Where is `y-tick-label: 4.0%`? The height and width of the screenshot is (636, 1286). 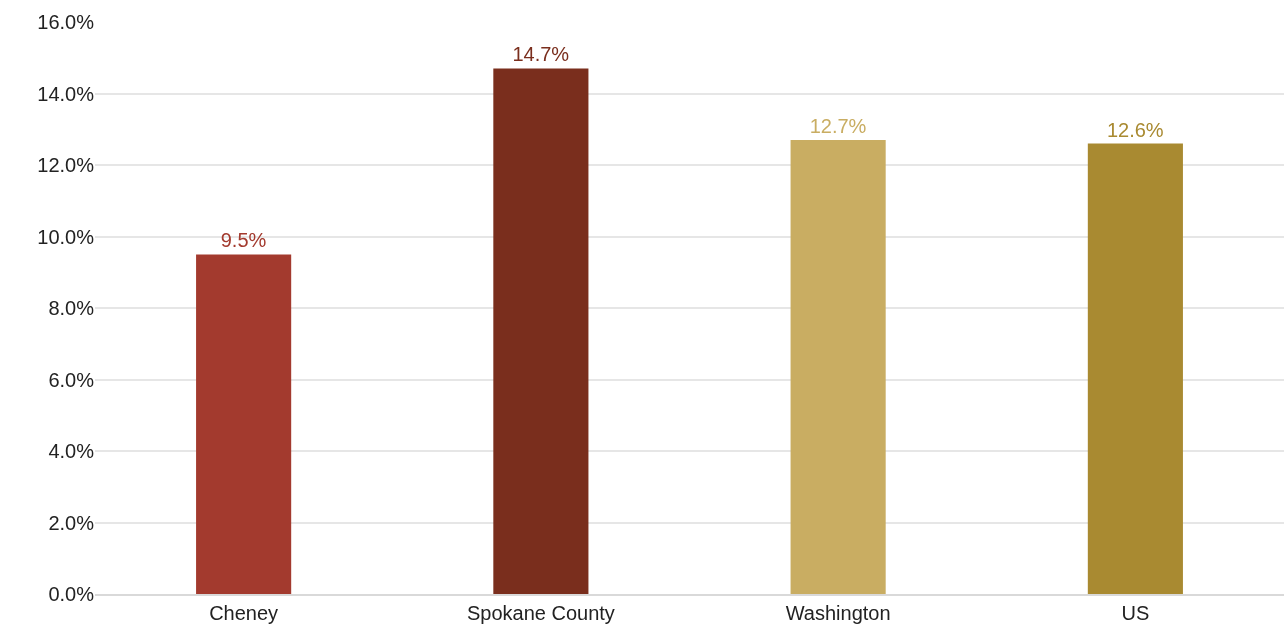 y-tick-label: 4.0% is located at coordinates (71, 451).